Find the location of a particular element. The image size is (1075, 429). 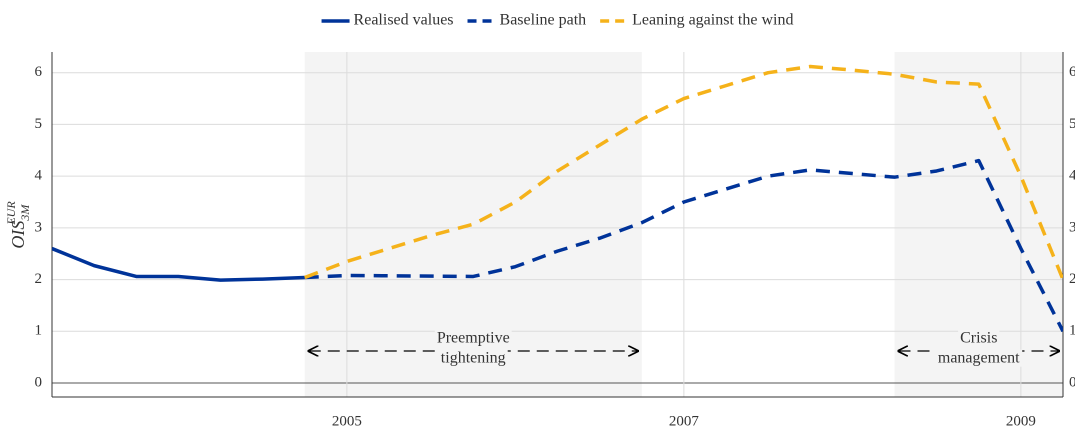

x-tick-label: 2005 is located at coordinates (347, 421).